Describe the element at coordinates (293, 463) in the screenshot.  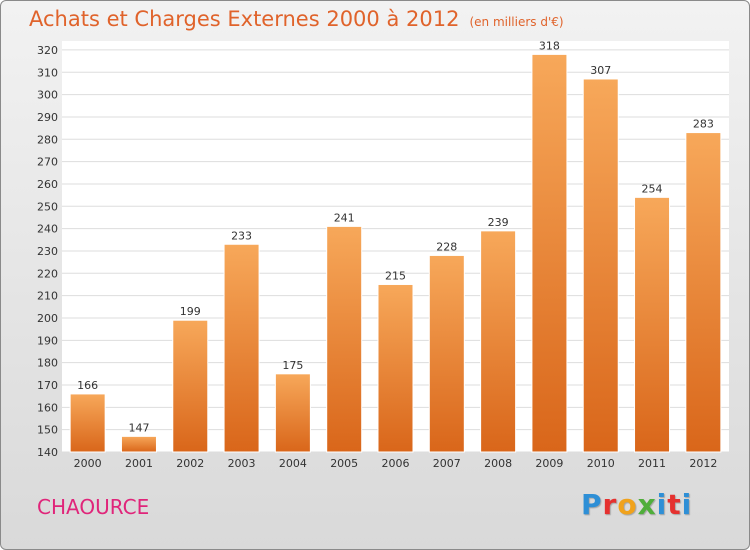
I see `x-tick-label: 2004` at that location.